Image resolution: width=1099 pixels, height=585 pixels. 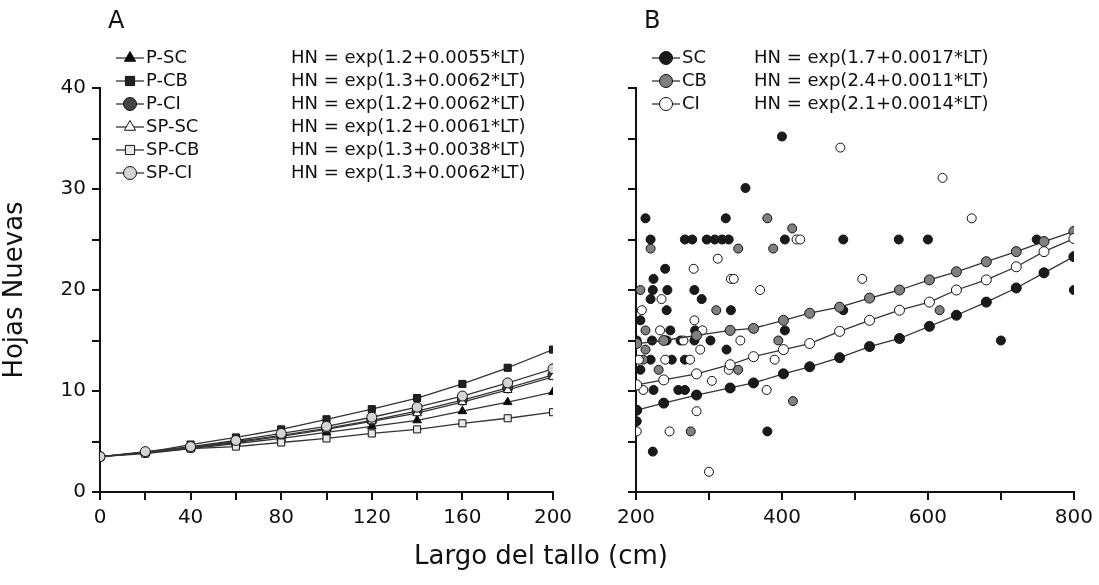 What do you see at coordinates (166, 56) in the screenshot?
I see `legend-label: P-SC` at bounding box center [166, 56].